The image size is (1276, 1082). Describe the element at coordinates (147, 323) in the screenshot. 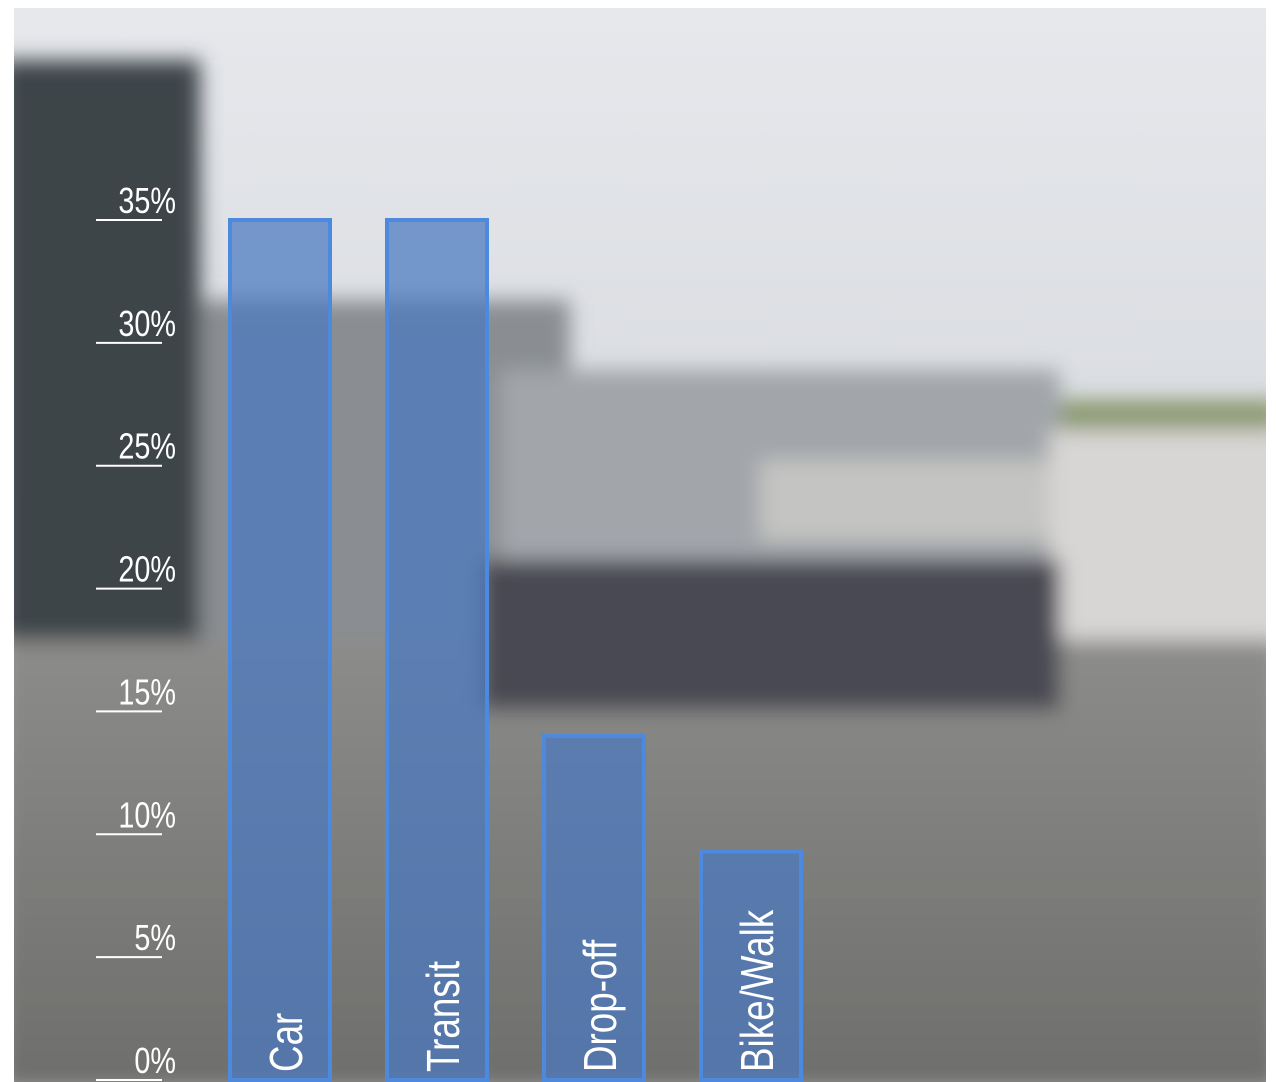

I see `y-tick-label: 30%` at that location.